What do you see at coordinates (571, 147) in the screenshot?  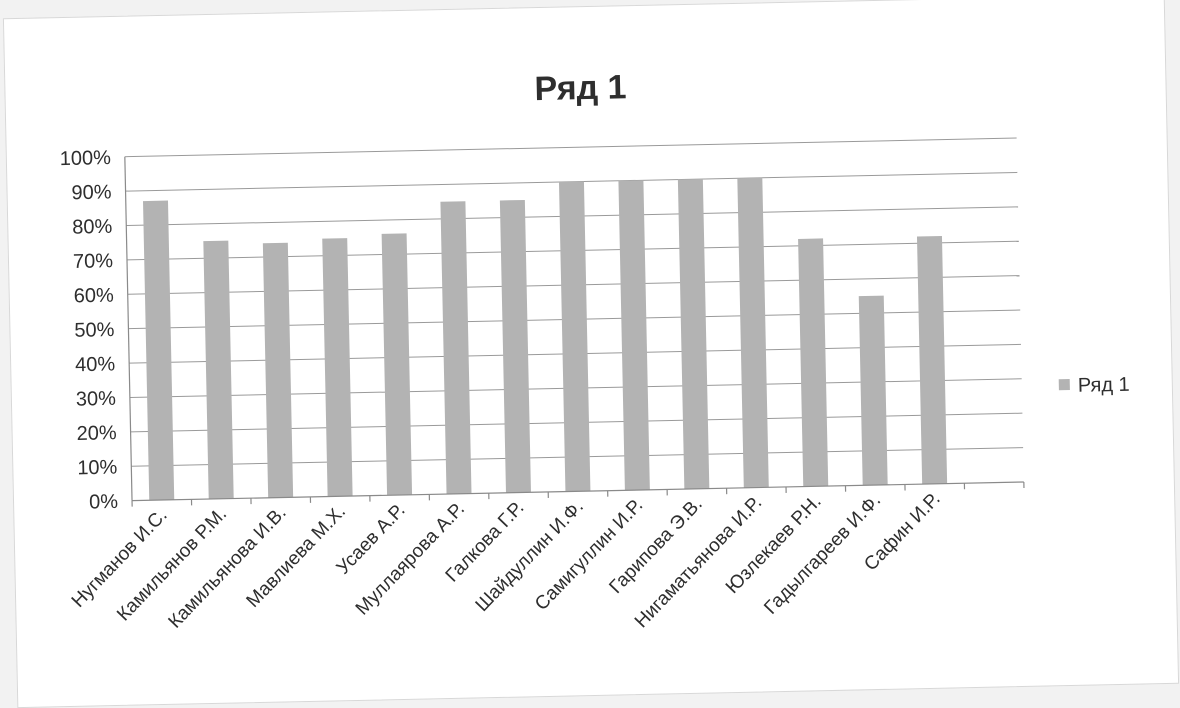 I see `gridline` at bounding box center [571, 147].